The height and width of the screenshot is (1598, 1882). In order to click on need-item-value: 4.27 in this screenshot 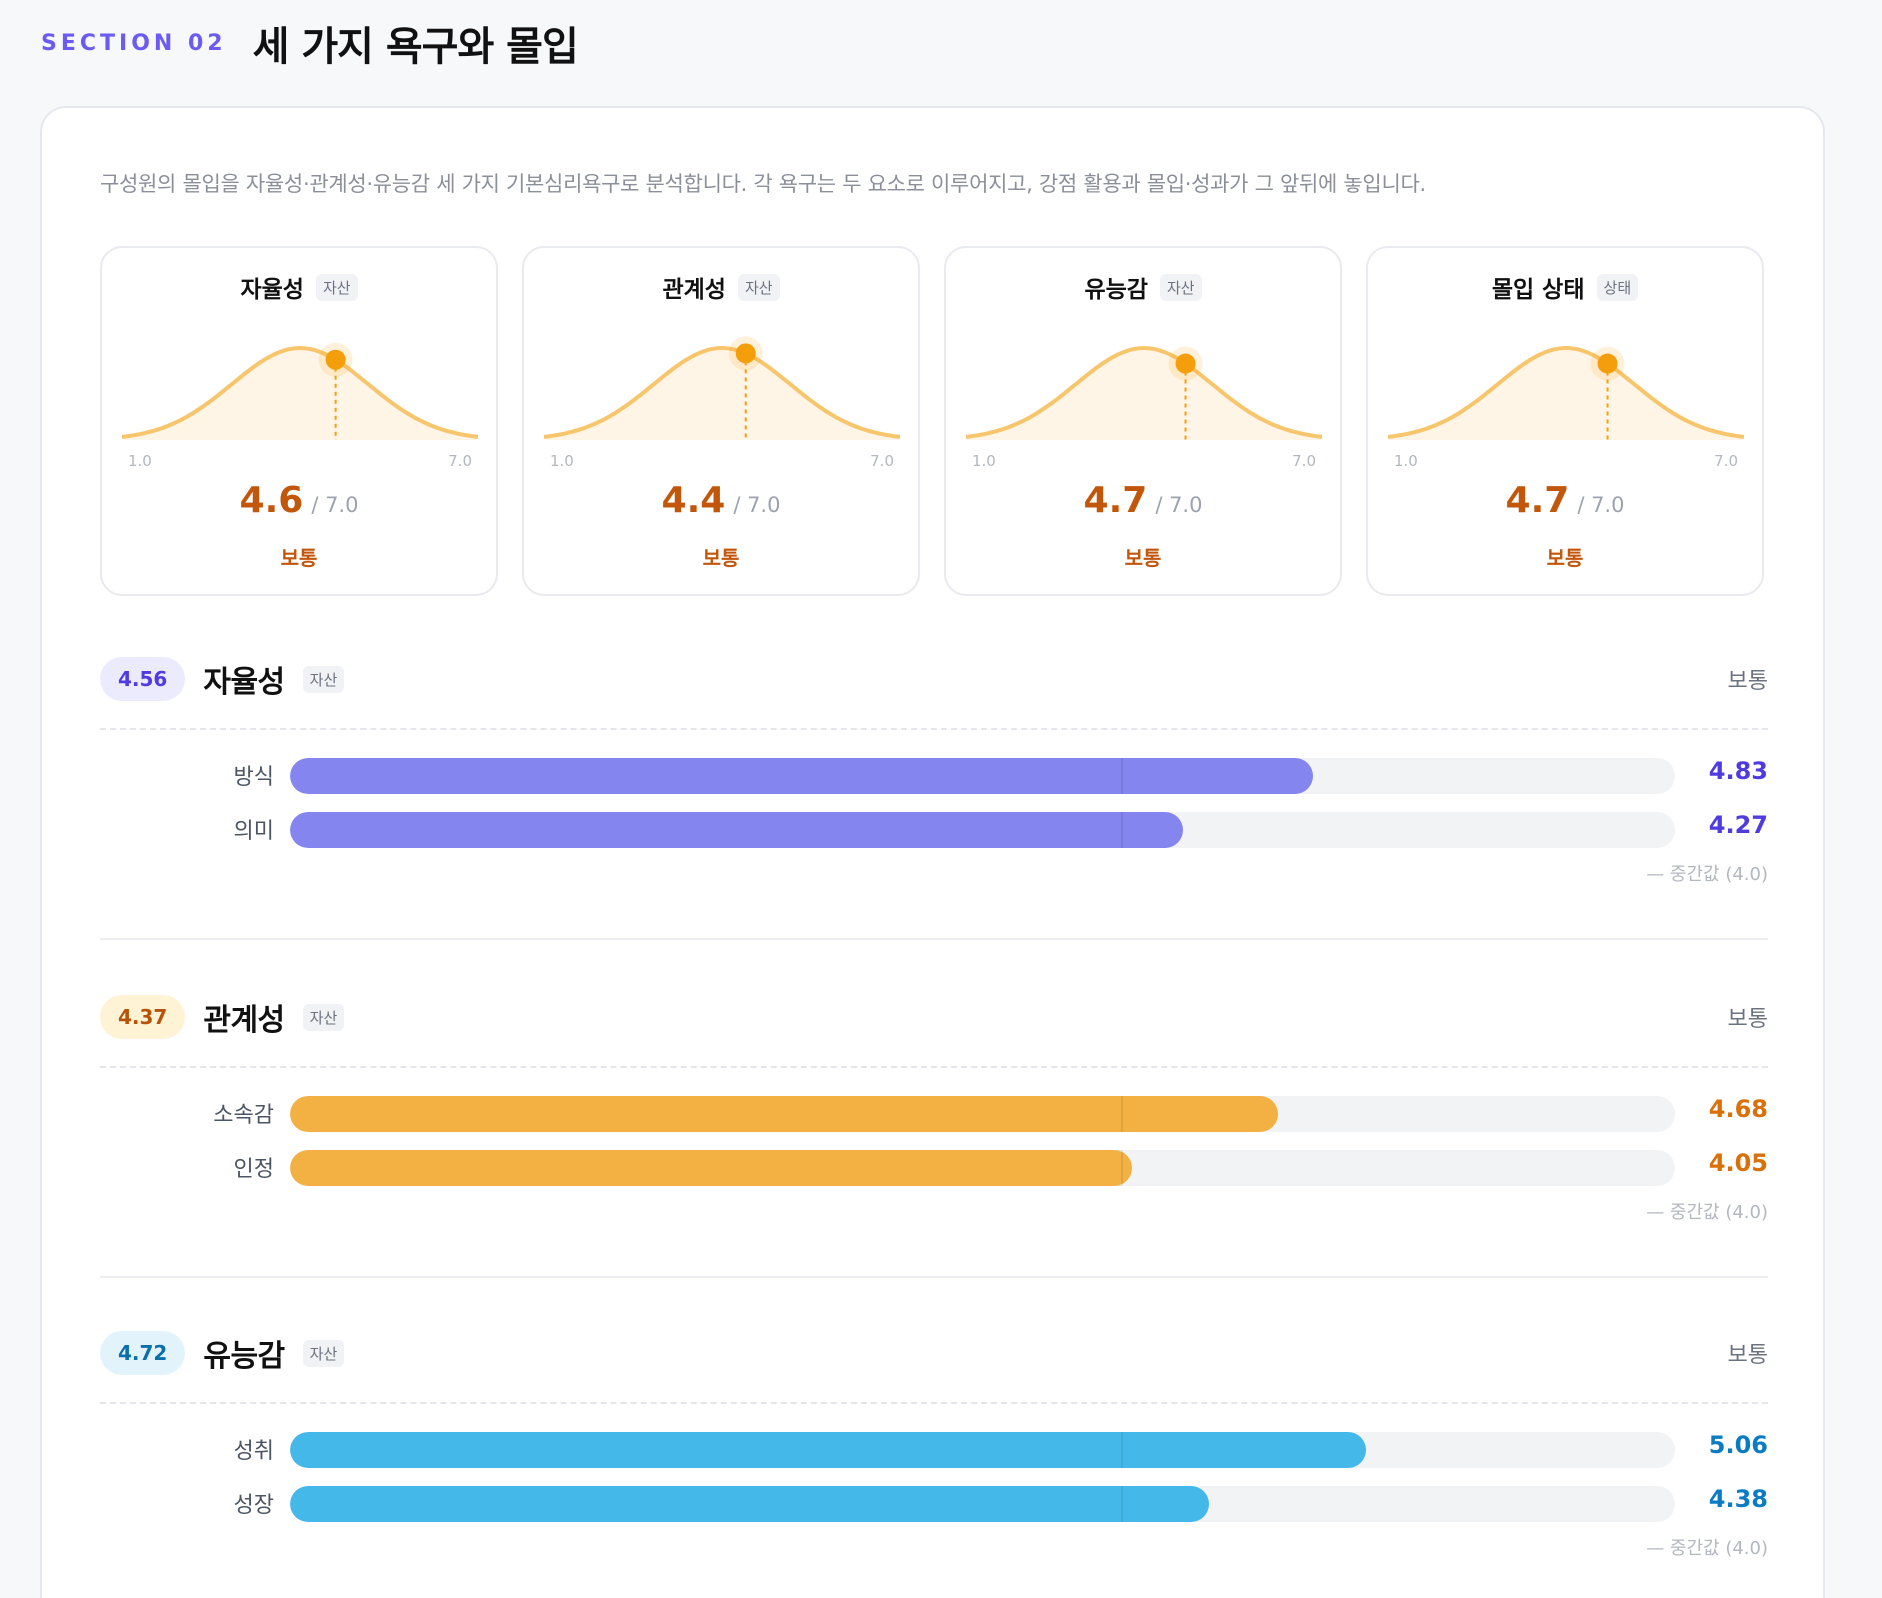, I will do `click(1738, 825)`.